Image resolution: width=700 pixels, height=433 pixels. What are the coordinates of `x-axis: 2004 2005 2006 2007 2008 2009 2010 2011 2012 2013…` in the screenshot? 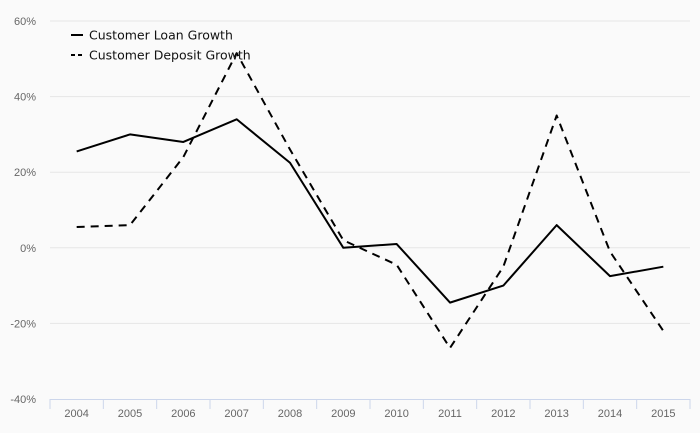 It's located at (370, 409).